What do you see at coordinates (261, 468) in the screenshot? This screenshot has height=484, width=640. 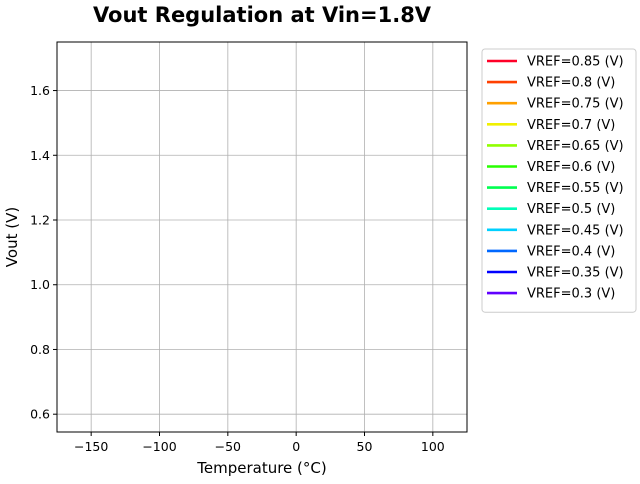 I see `x-axis-label: Temperature (°C)` at bounding box center [261, 468].